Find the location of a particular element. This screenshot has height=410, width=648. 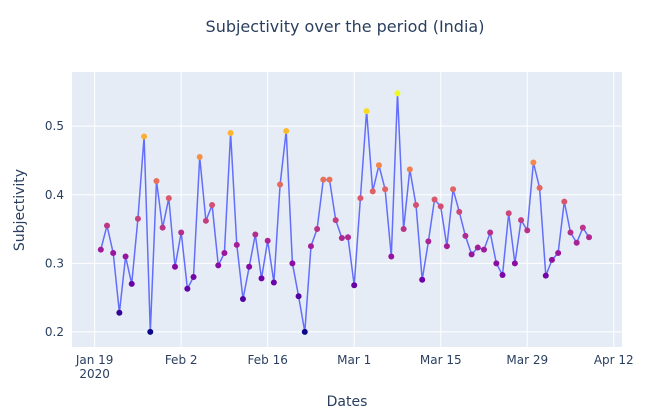

y-tick-label: 0.3 is located at coordinates (54, 263).